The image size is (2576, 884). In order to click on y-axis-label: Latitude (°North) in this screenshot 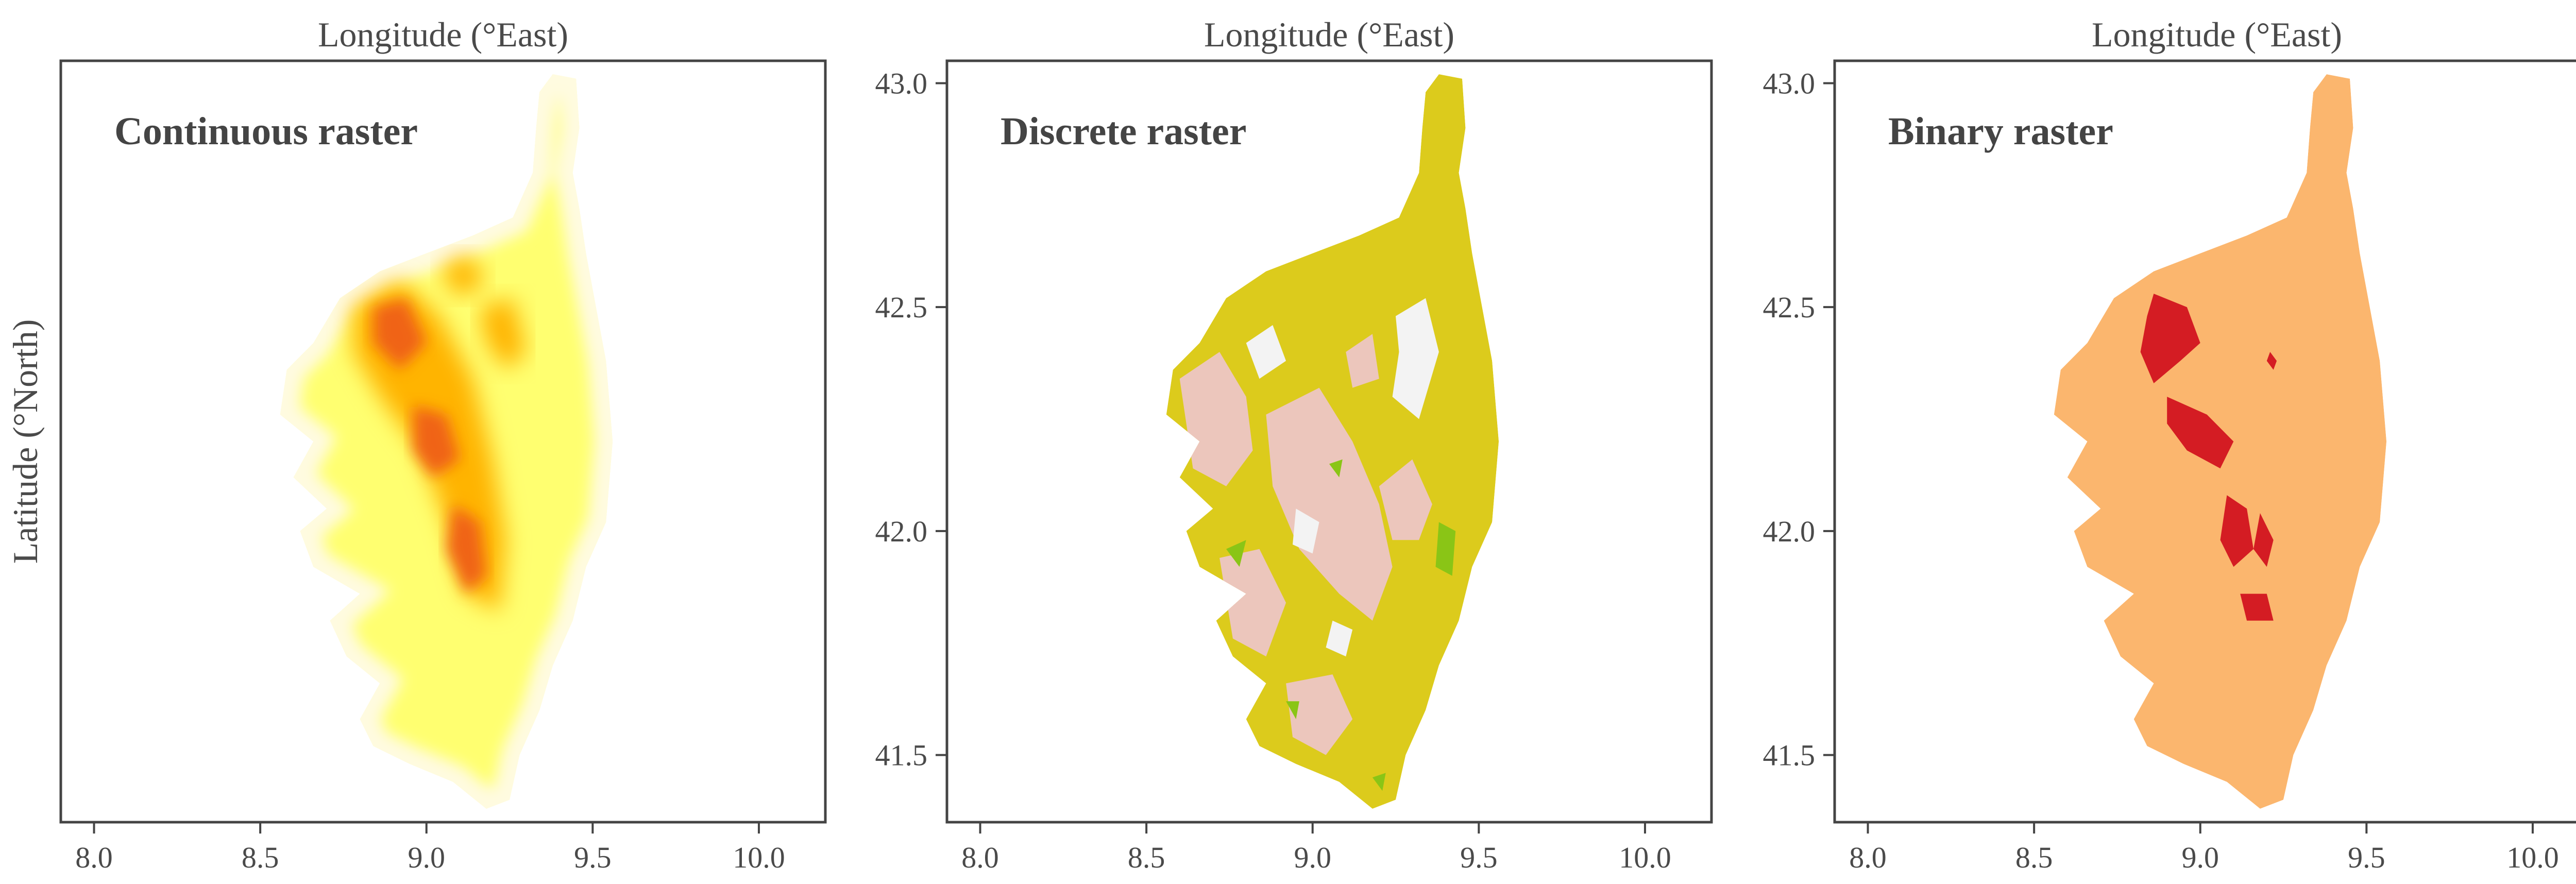, I will do `click(25, 441)`.